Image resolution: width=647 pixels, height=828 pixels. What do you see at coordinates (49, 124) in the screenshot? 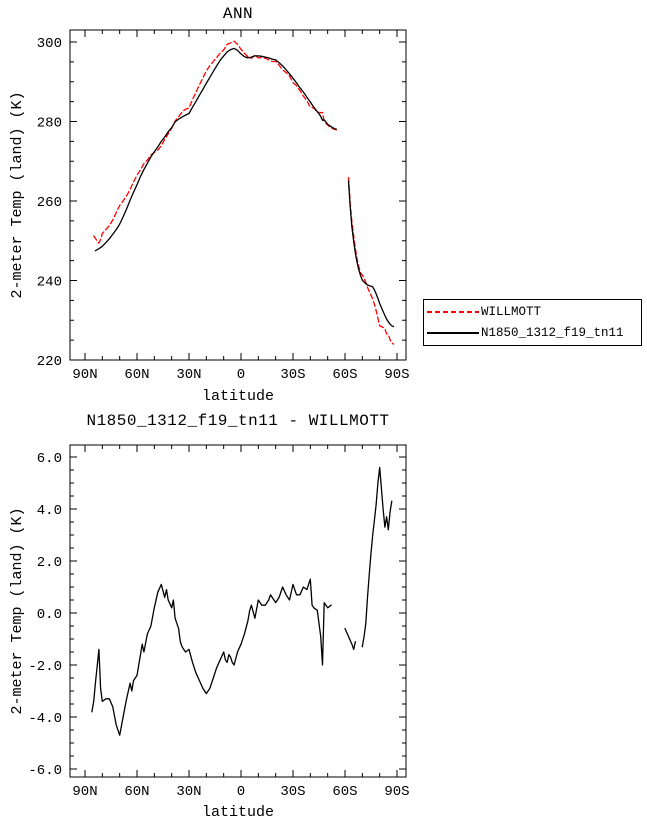
I see `y-tick-label: 280` at bounding box center [49, 124].